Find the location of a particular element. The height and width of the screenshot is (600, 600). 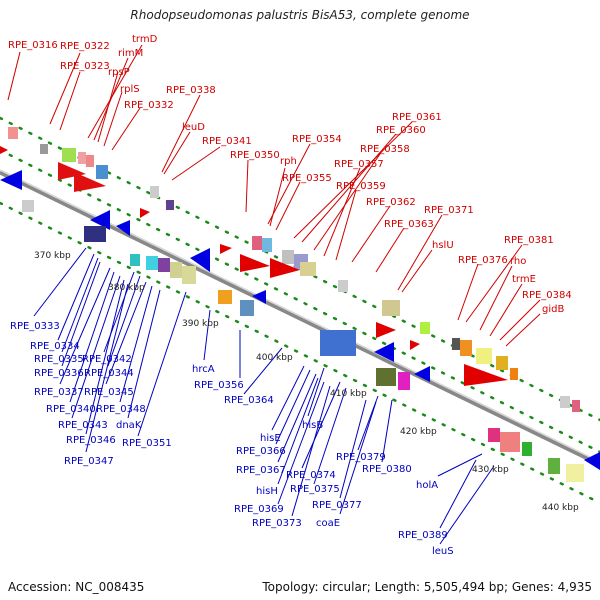

gene-label: hrcA is located at coordinates (203, 369).